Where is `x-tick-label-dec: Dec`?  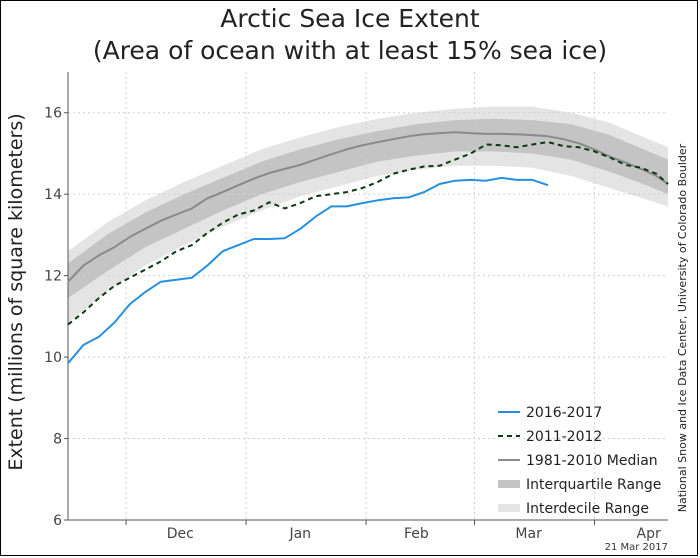 x-tick-label-dec: Dec is located at coordinates (180, 534).